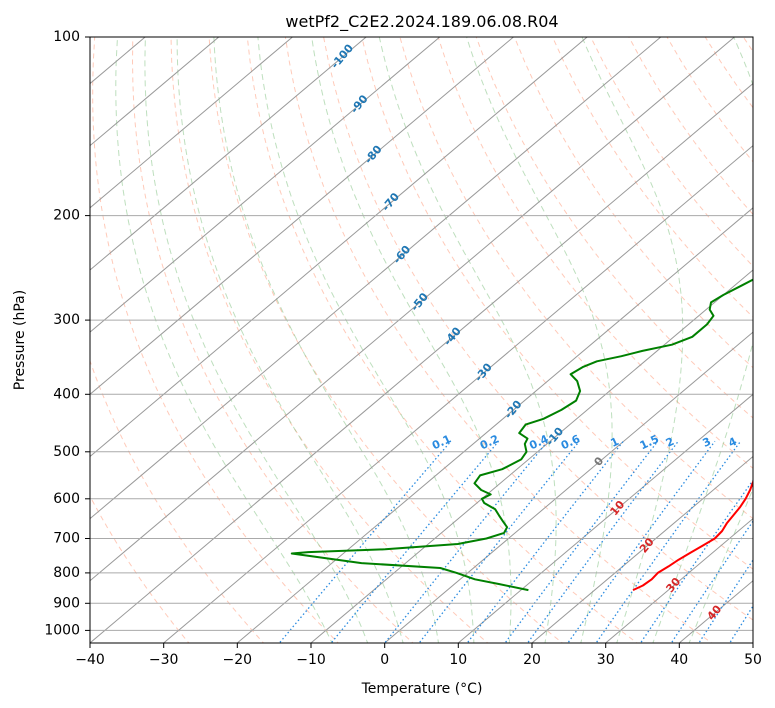  Describe the element at coordinates (633, 203) in the screenshot. I see `dry-adiabat` at that location.